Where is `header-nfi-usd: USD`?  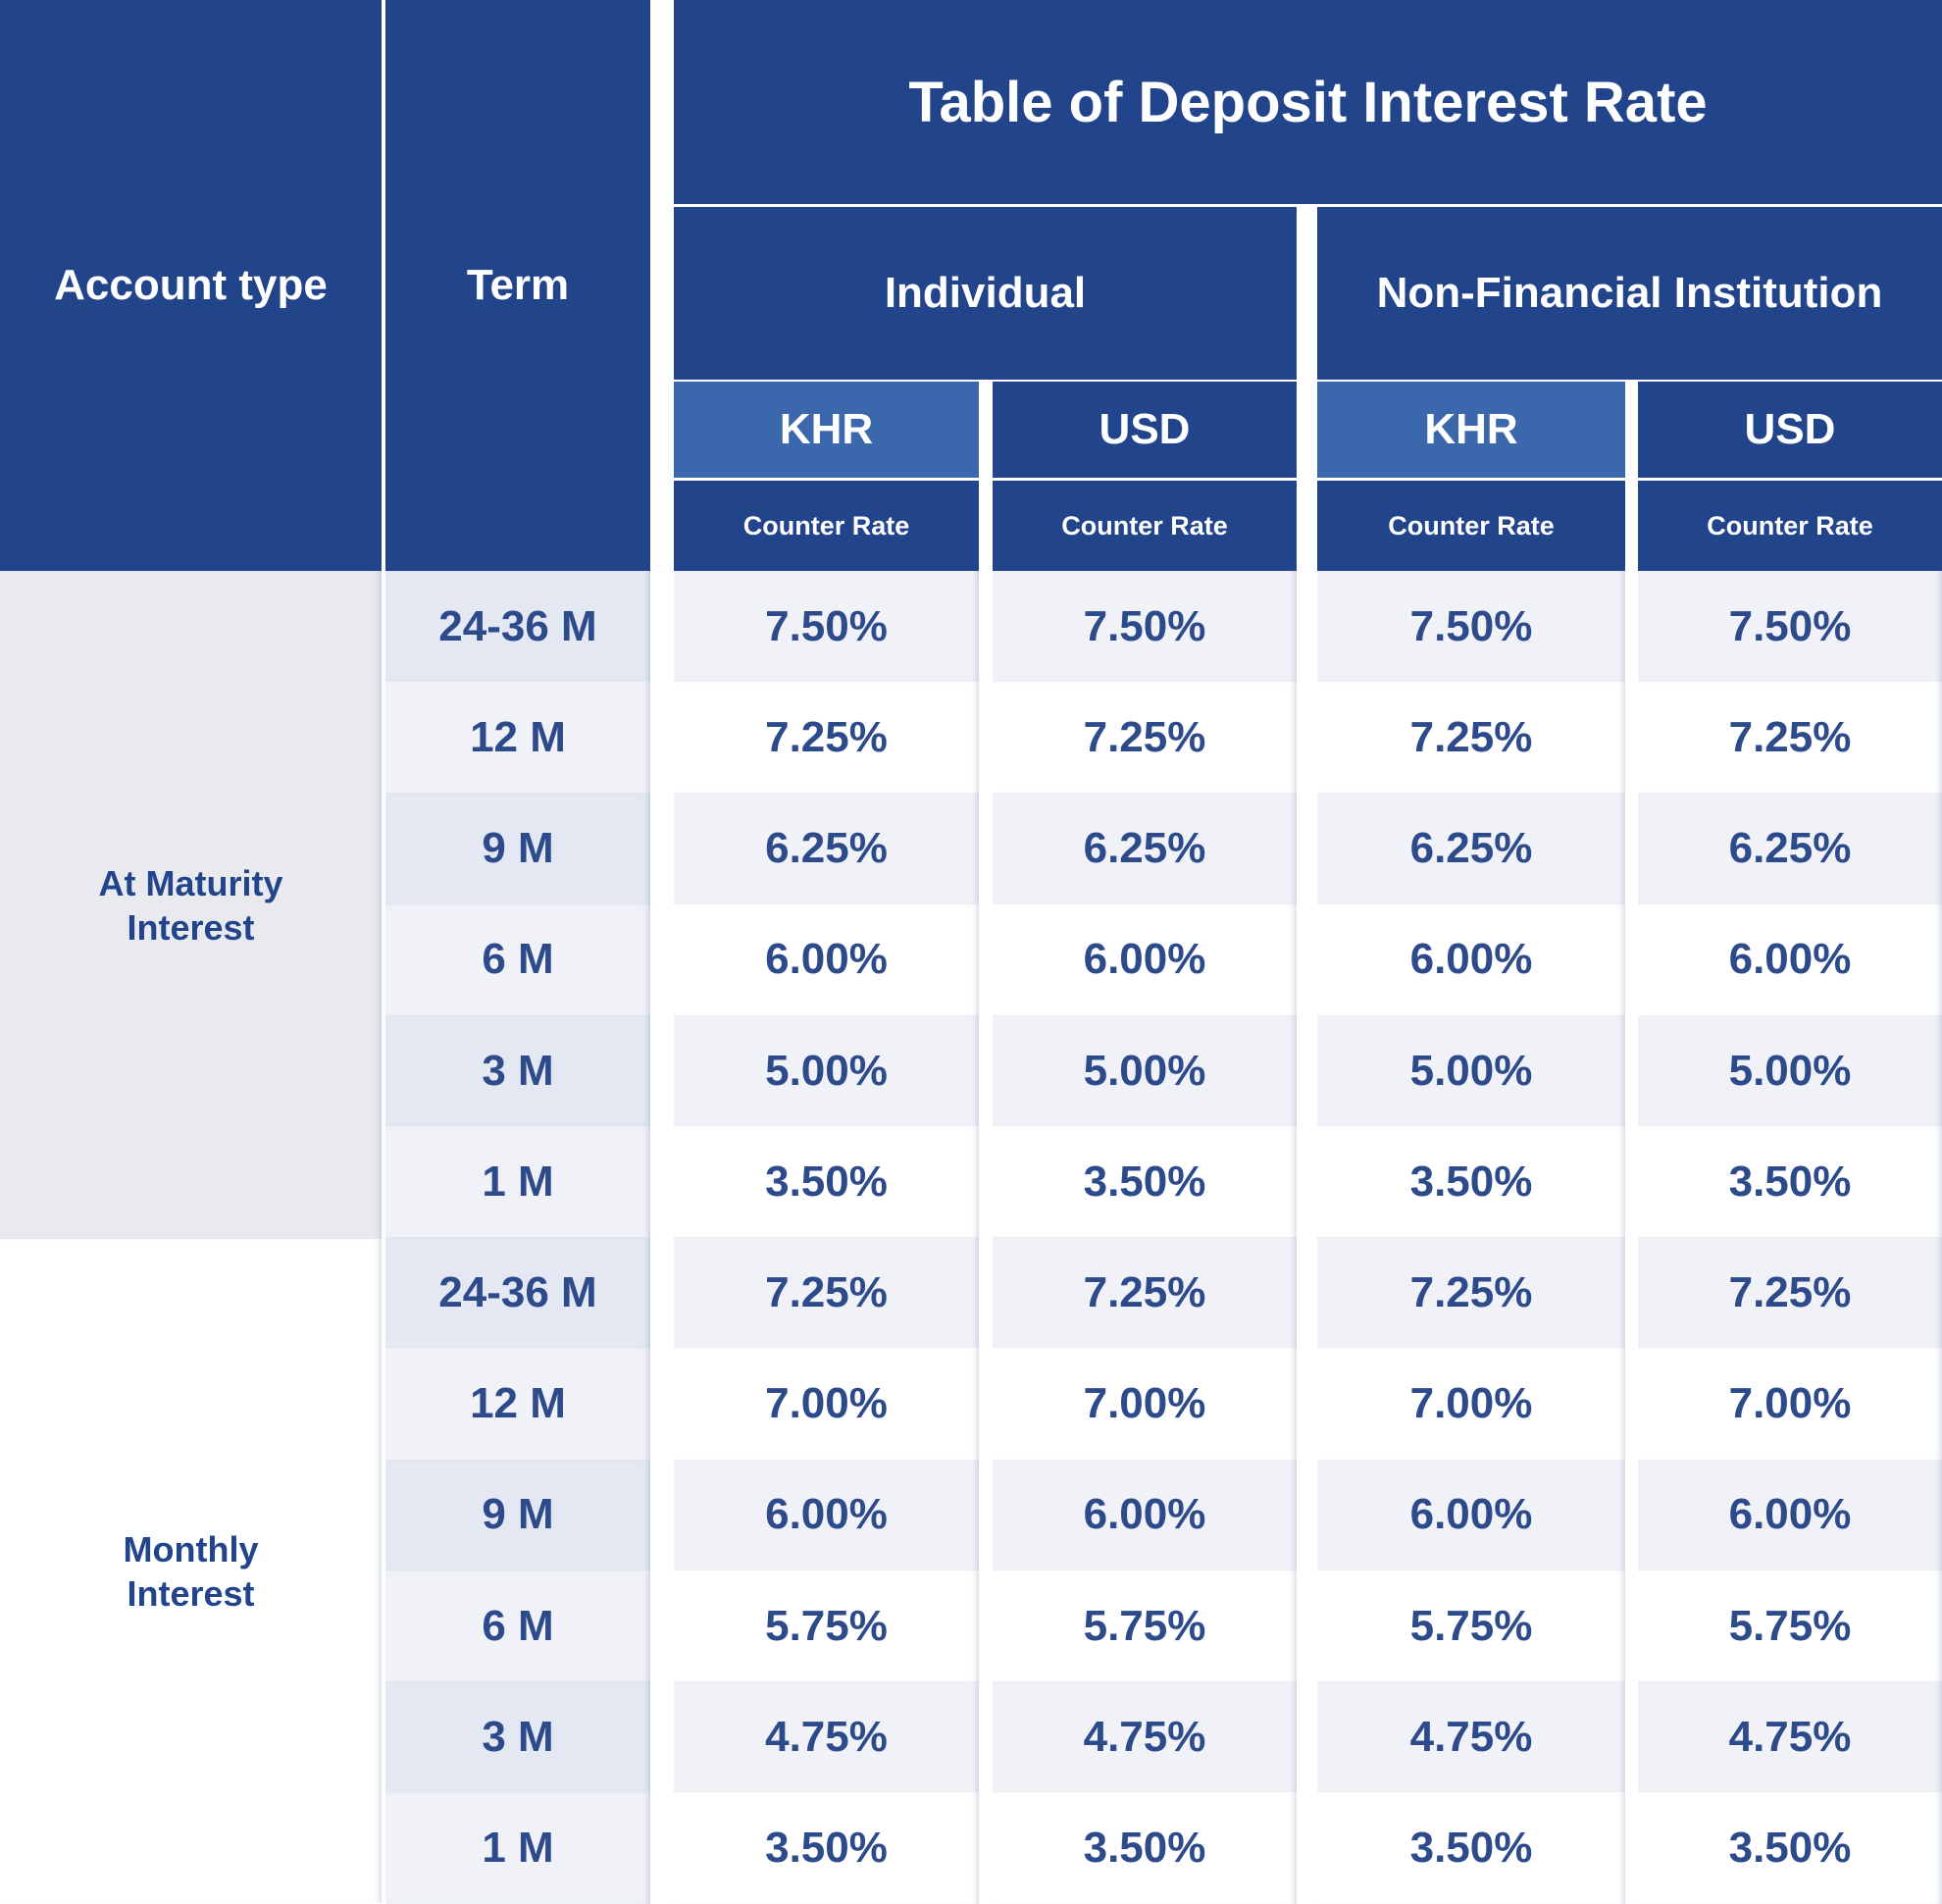
header-nfi-usd: USD is located at coordinates (1790, 430).